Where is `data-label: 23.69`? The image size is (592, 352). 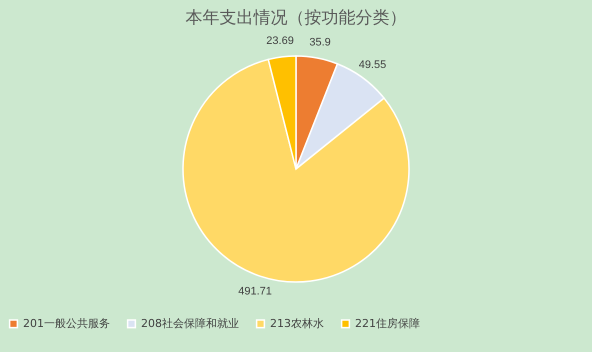 data-label: 23.69 is located at coordinates (280, 40).